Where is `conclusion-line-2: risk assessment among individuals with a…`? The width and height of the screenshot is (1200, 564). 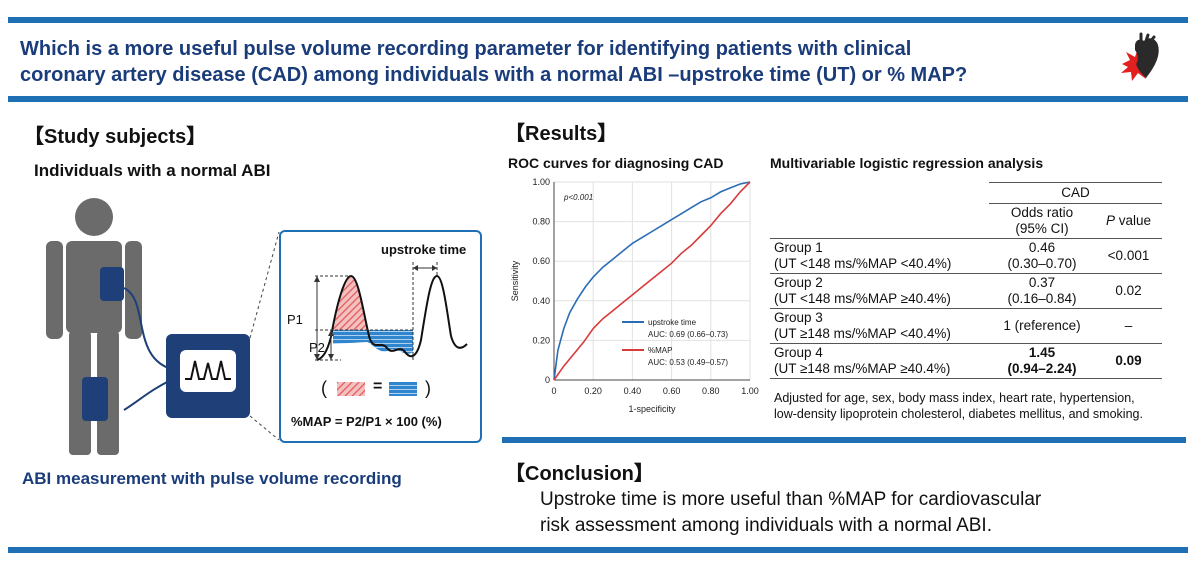
conclusion-line-2: risk assessment among individuals with a… is located at coordinates (766, 525).